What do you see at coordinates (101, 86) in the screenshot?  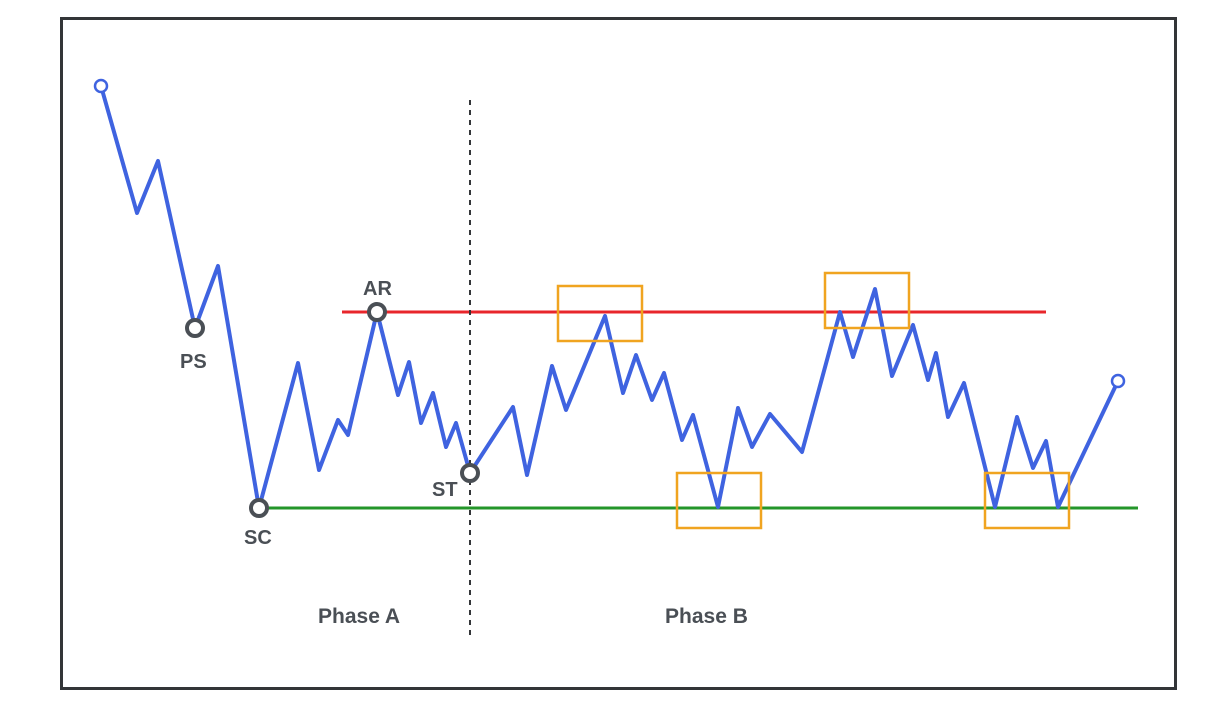 I see `path-start-marker` at bounding box center [101, 86].